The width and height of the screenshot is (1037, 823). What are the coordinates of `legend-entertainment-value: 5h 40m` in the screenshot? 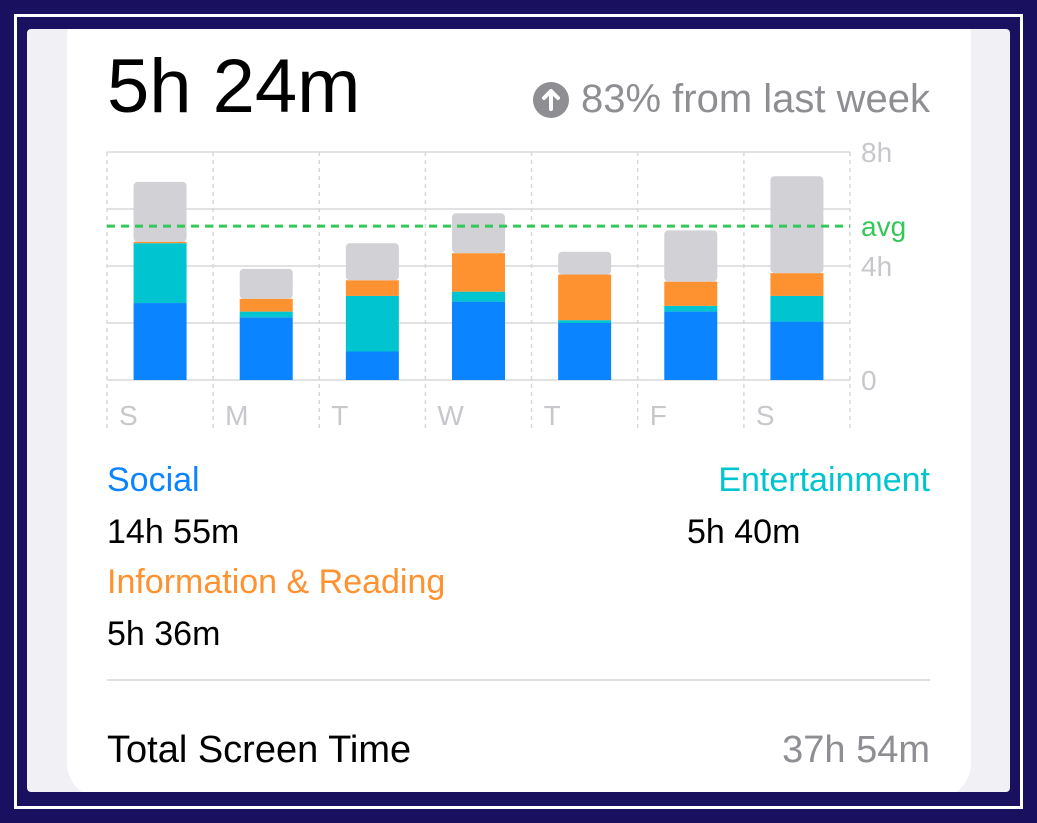 It's located at (744, 532).